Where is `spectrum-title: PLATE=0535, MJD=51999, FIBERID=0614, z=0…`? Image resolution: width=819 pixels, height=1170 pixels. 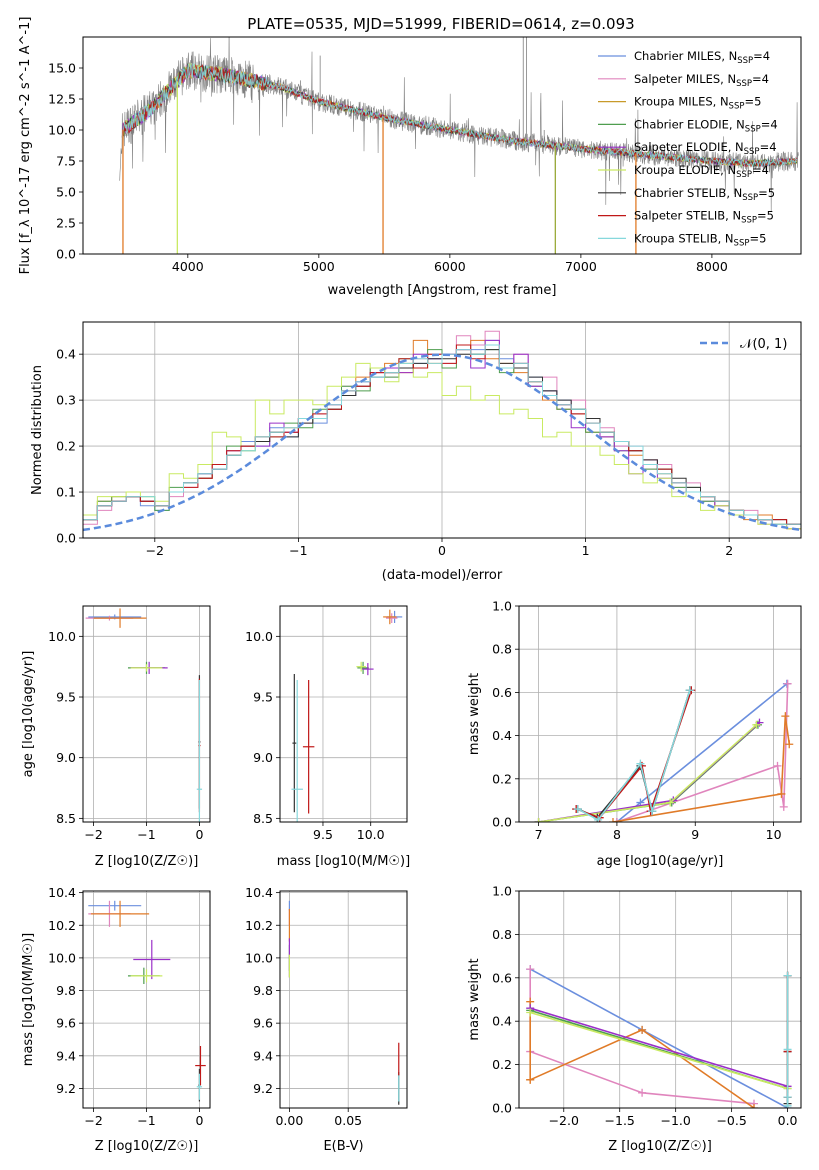 spectrum-title: PLATE=0535, MJD=51999, FIBERID=0614, z=0… is located at coordinates (440, 24).